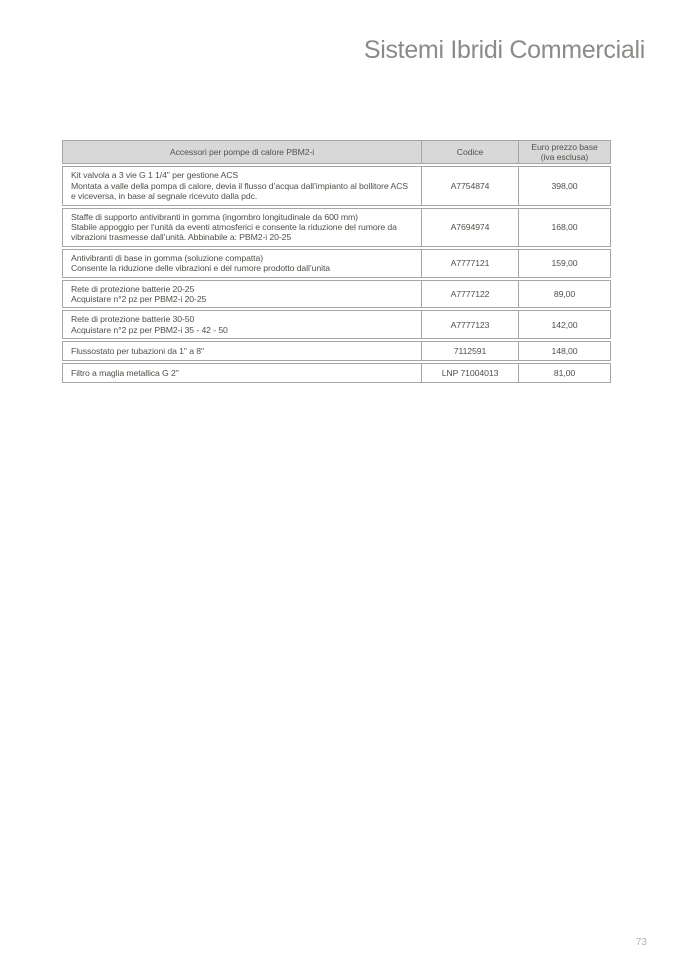  What do you see at coordinates (241, 373) in the screenshot?
I see `description-cell: Filtro a maglia metallica G 2"` at bounding box center [241, 373].